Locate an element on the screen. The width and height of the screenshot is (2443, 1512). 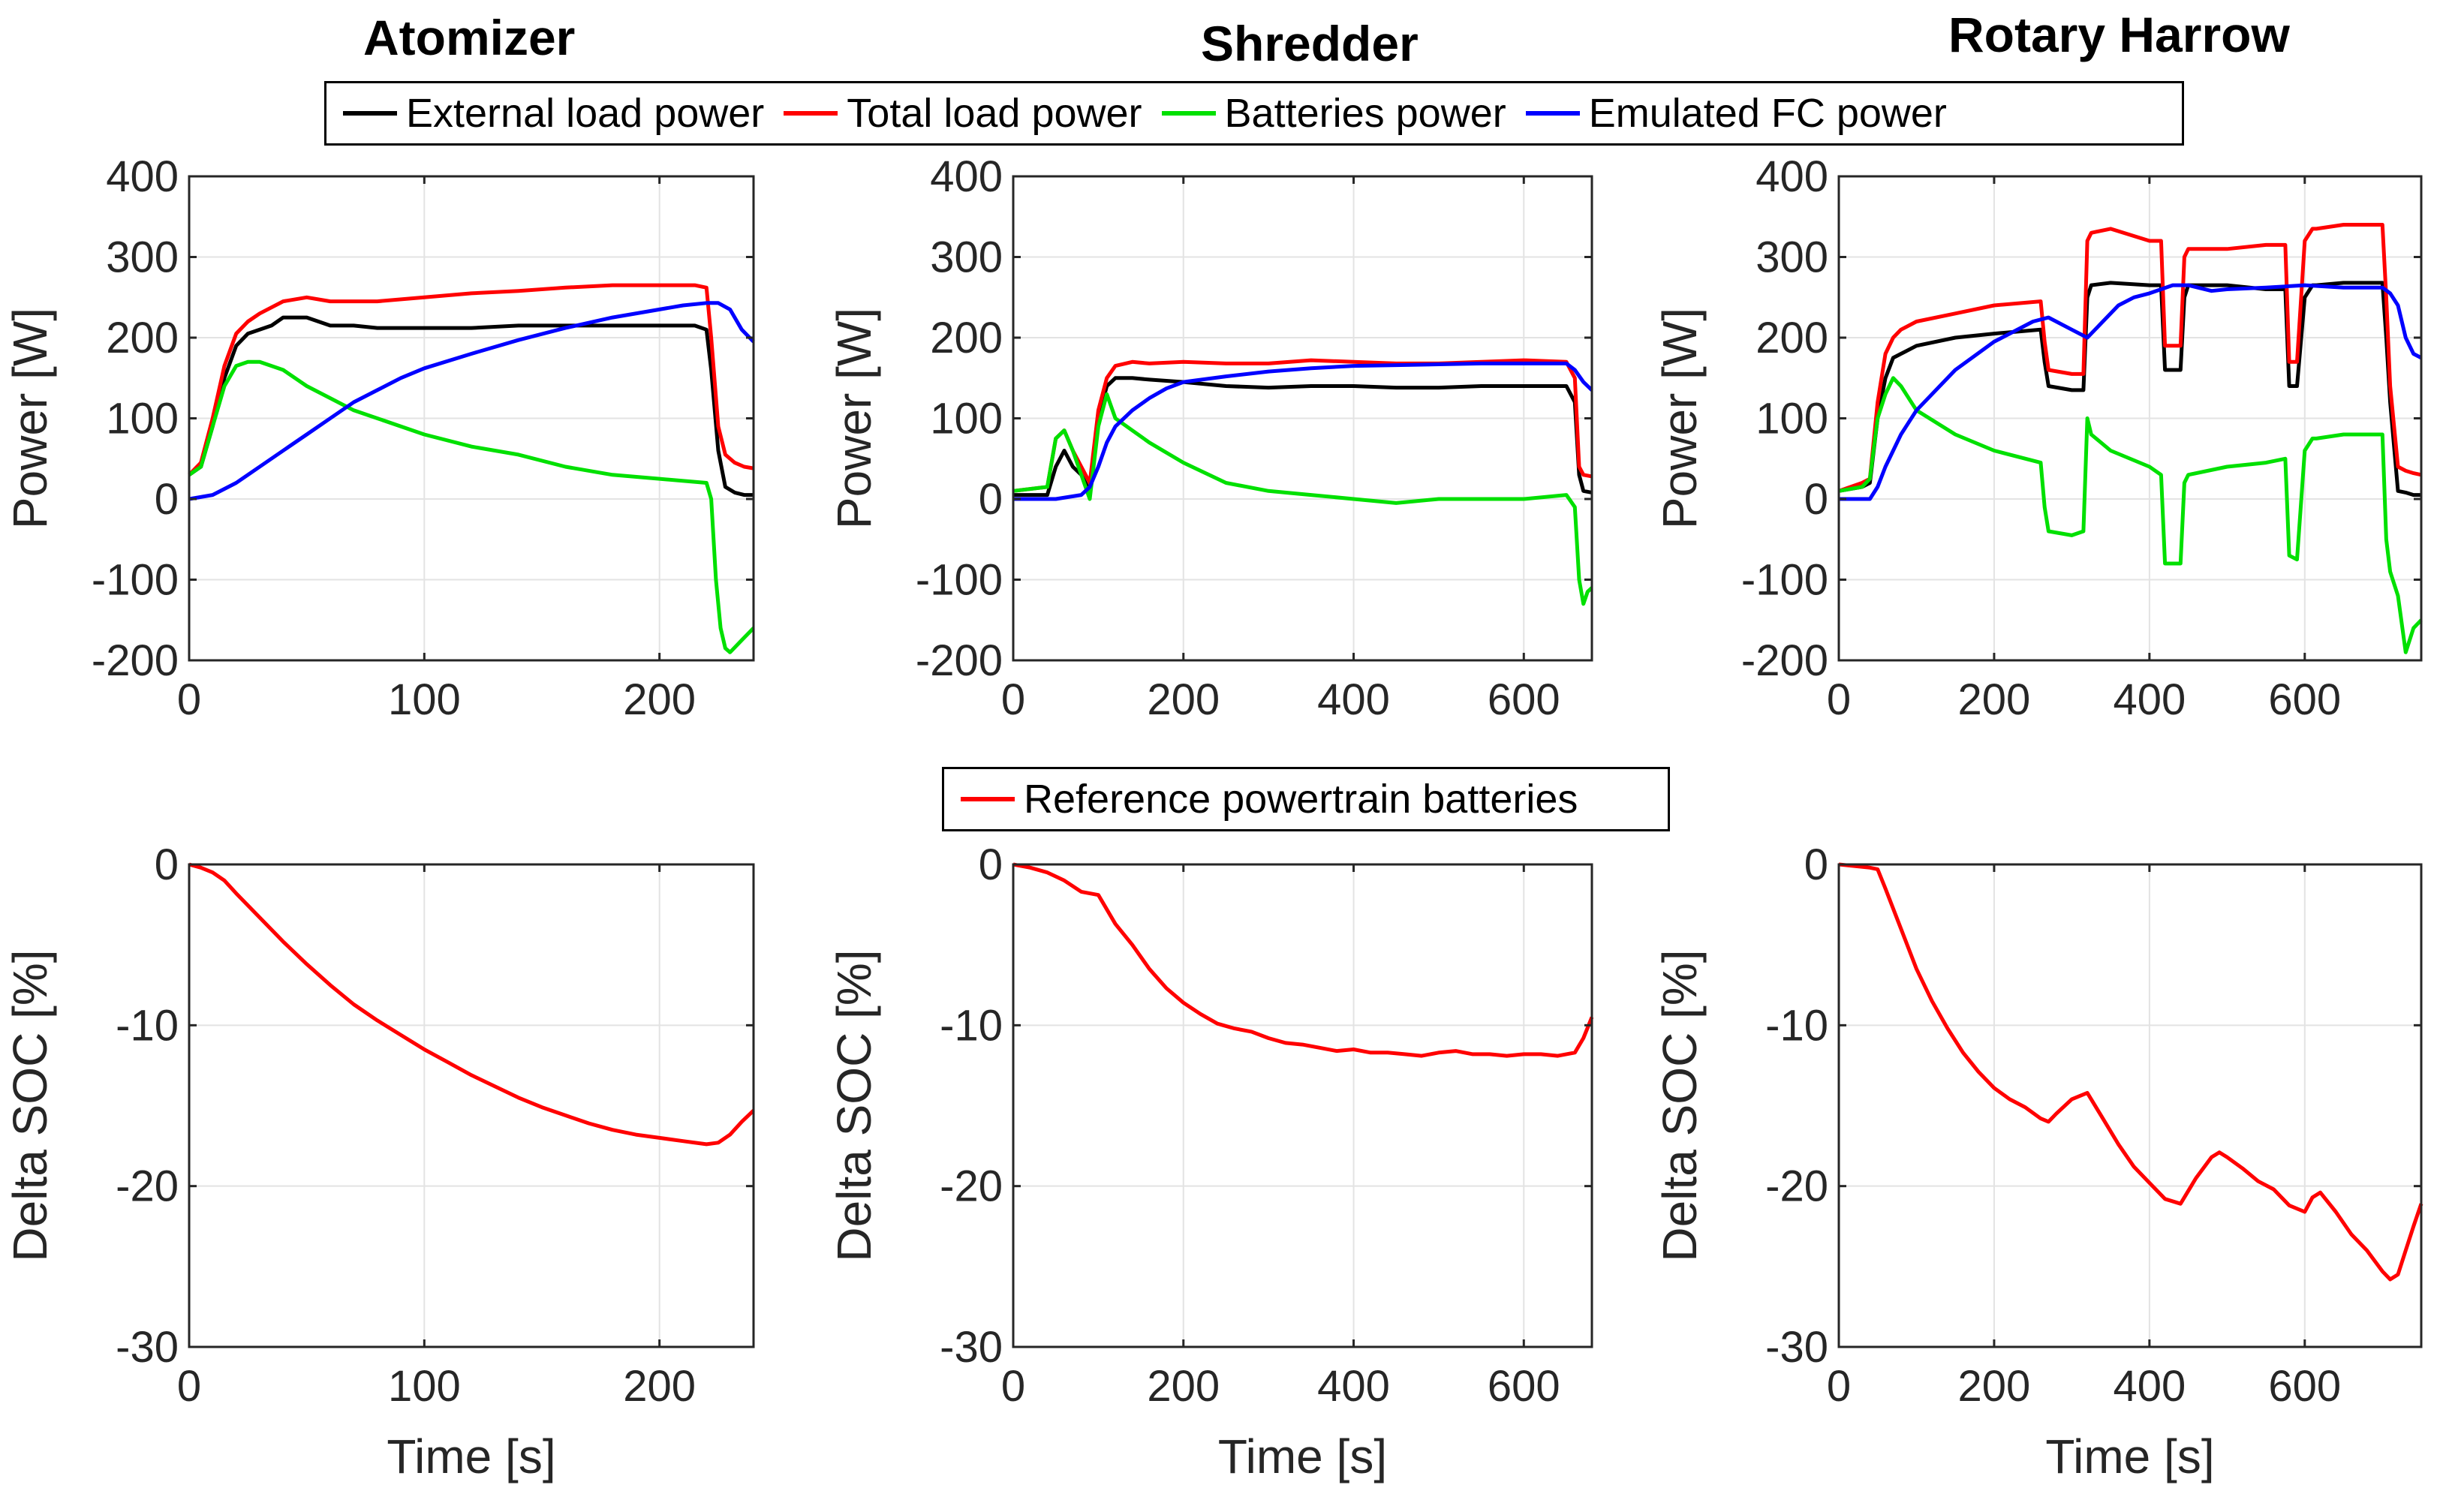
legend-swatch-blue is located at coordinates (1552, 113).